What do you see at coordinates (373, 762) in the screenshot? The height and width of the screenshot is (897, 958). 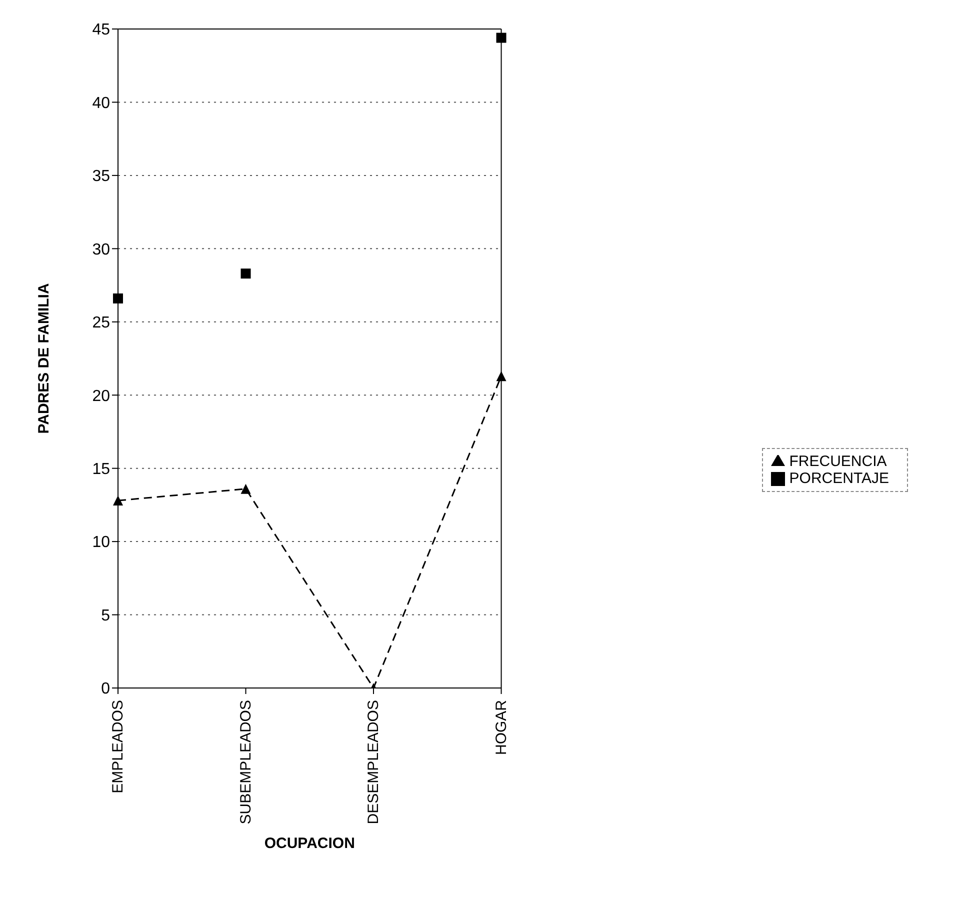 I see `x-tick-label: DESEMPLEADOS` at bounding box center [373, 762].